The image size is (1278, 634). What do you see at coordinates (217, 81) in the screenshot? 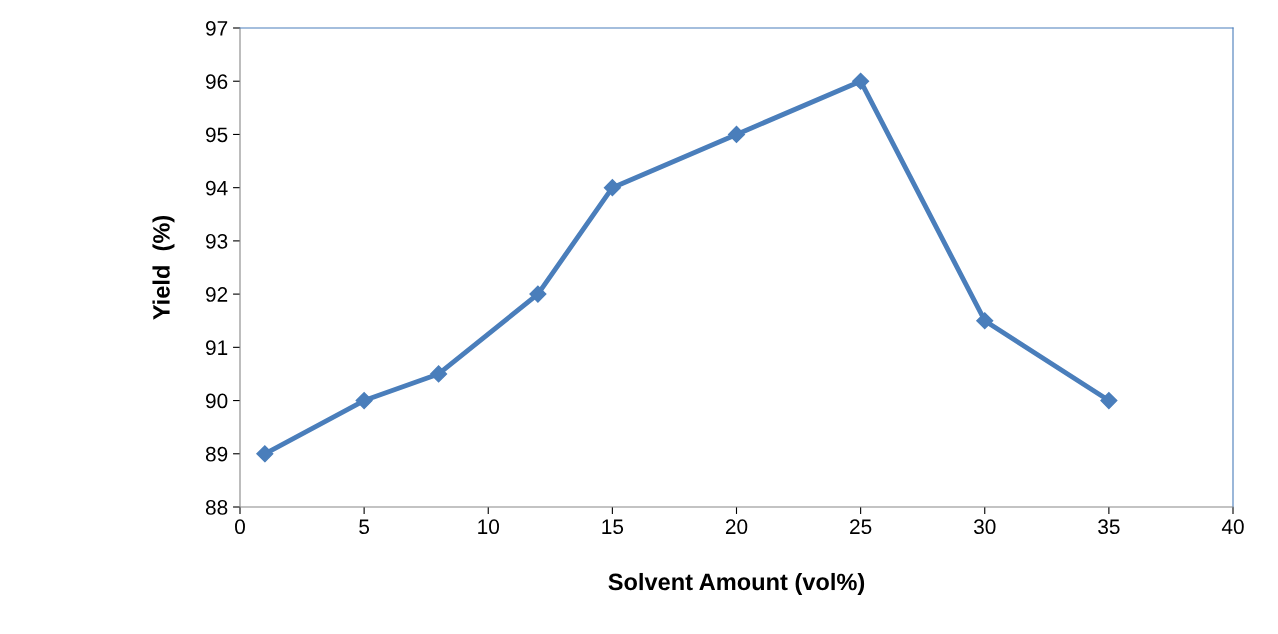
I see `y-tick-label: 96` at bounding box center [217, 81].